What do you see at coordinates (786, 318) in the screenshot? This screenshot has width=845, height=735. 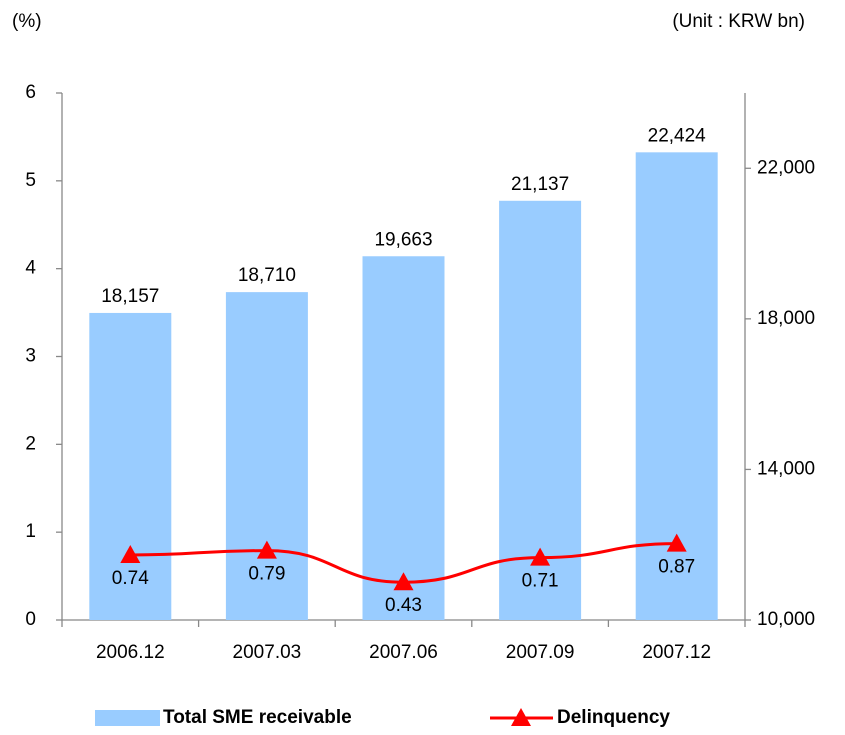 I see `y2-tick-label: 18,000` at bounding box center [786, 318].